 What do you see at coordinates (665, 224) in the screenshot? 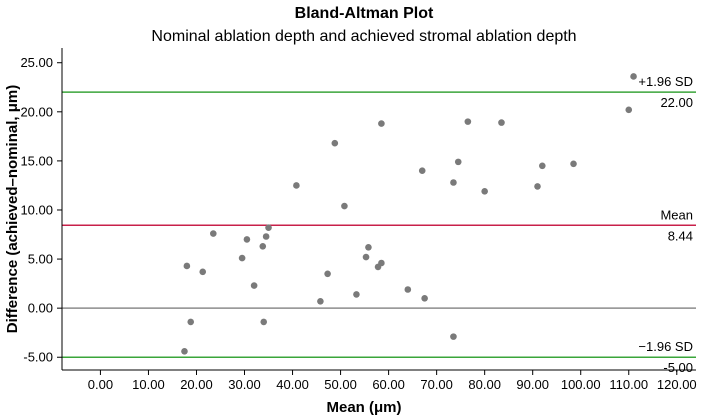
I see `reference-line-labels: +1.96 SD 22.00 Mean 8.44 −1.96 SD -5.00` at bounding box center [665, 224].